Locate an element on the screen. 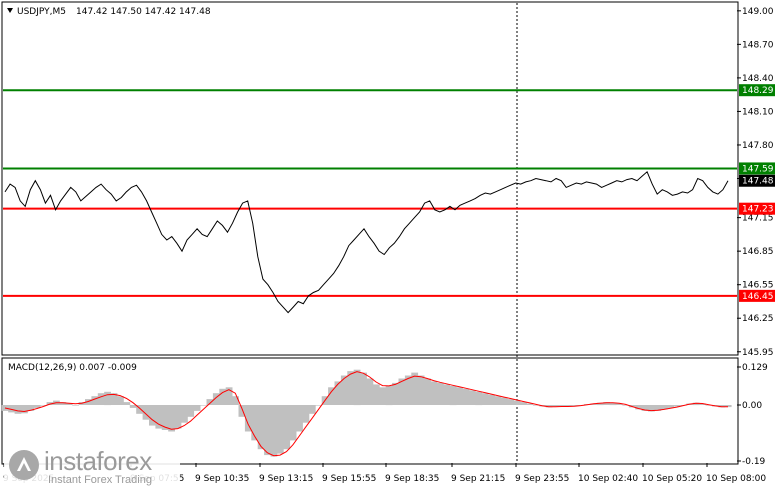 This screenshot has height=489, width=781. symbol-label: USDJPY,M5 is located at coordinates (41, 12).